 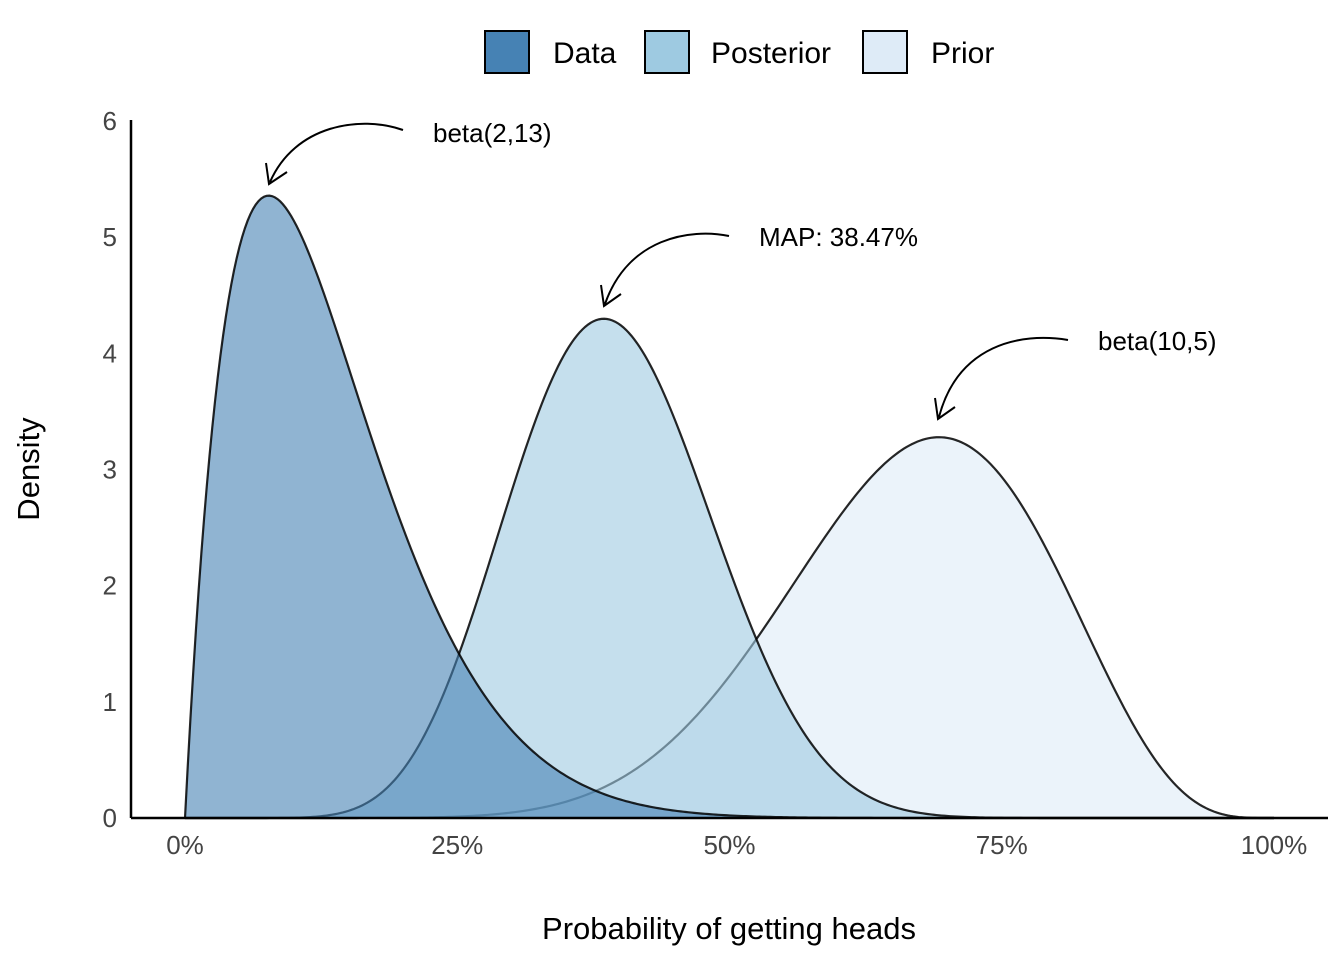 What do you see at coordinates (1274, 845) in the screenshot?
I see `x-tick-label: 100%` at bounding box center [1274, 845].